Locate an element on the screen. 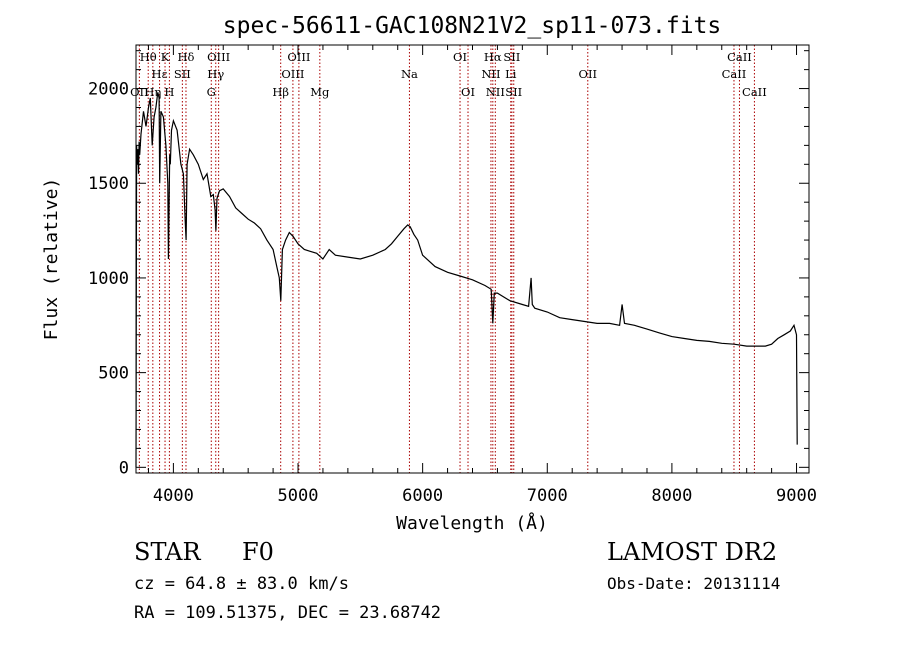 Image resolution: width=900 pixels, height=649 pixels. reference-line-label: OII is located at coordinates (588, 74).